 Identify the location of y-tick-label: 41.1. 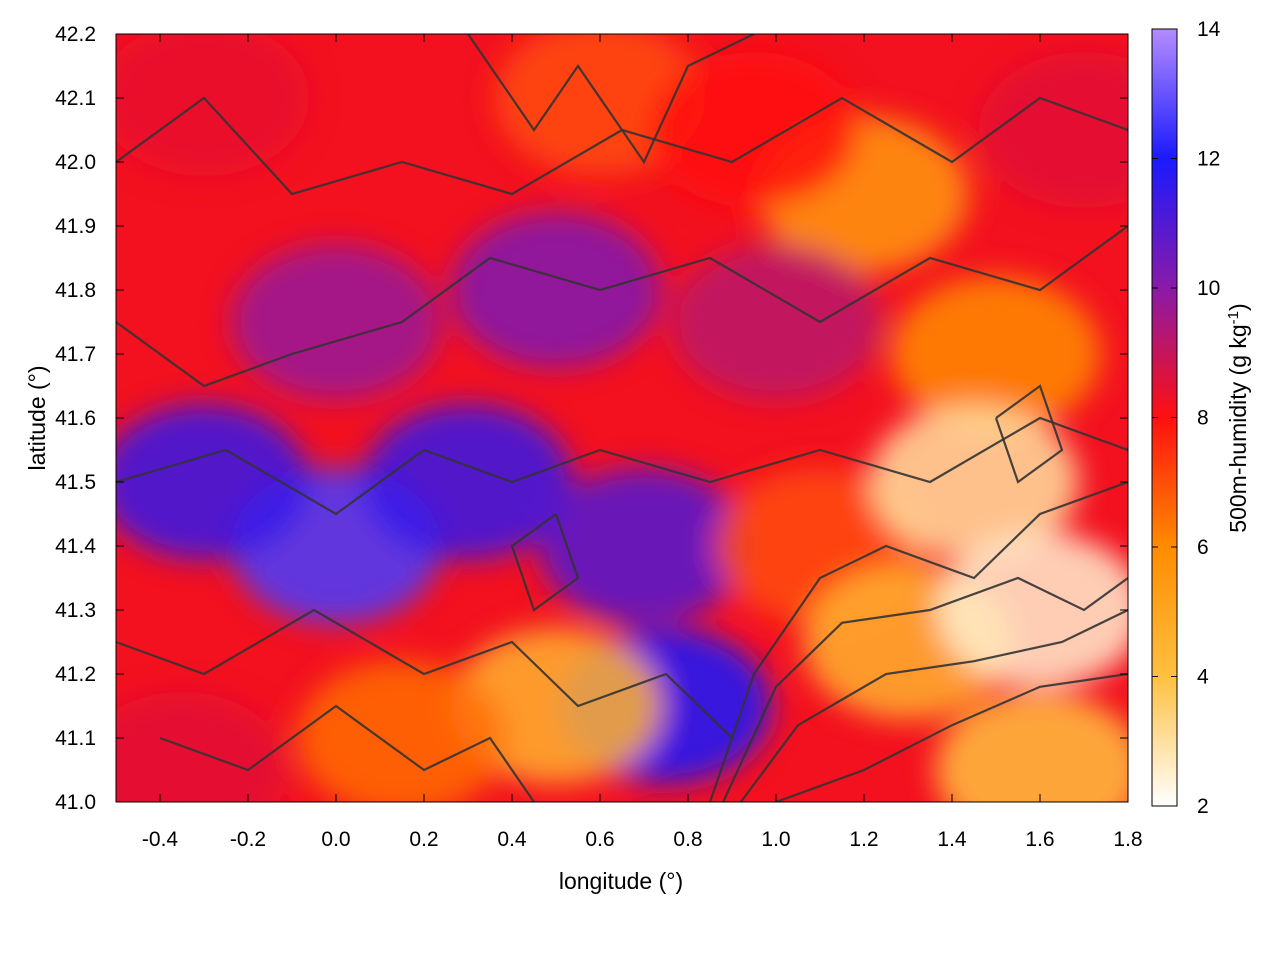
(75, 738).